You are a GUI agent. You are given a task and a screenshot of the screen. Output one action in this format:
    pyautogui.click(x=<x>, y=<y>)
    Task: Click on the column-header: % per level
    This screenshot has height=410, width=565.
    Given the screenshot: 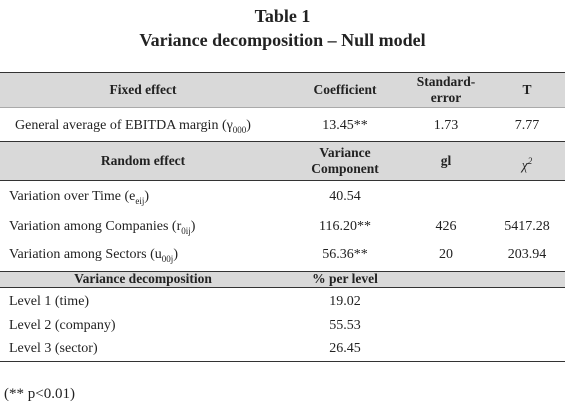 What is the action you would take?
    pyautogui.click(x=345, y=279)
    